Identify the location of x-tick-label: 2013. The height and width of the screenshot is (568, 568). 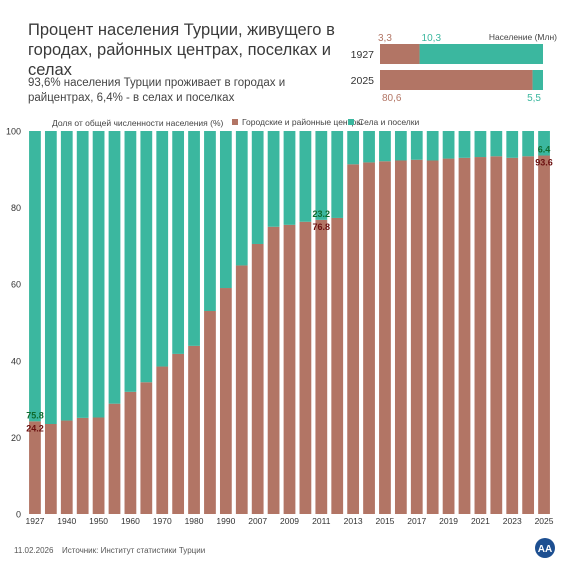
(353, 521).